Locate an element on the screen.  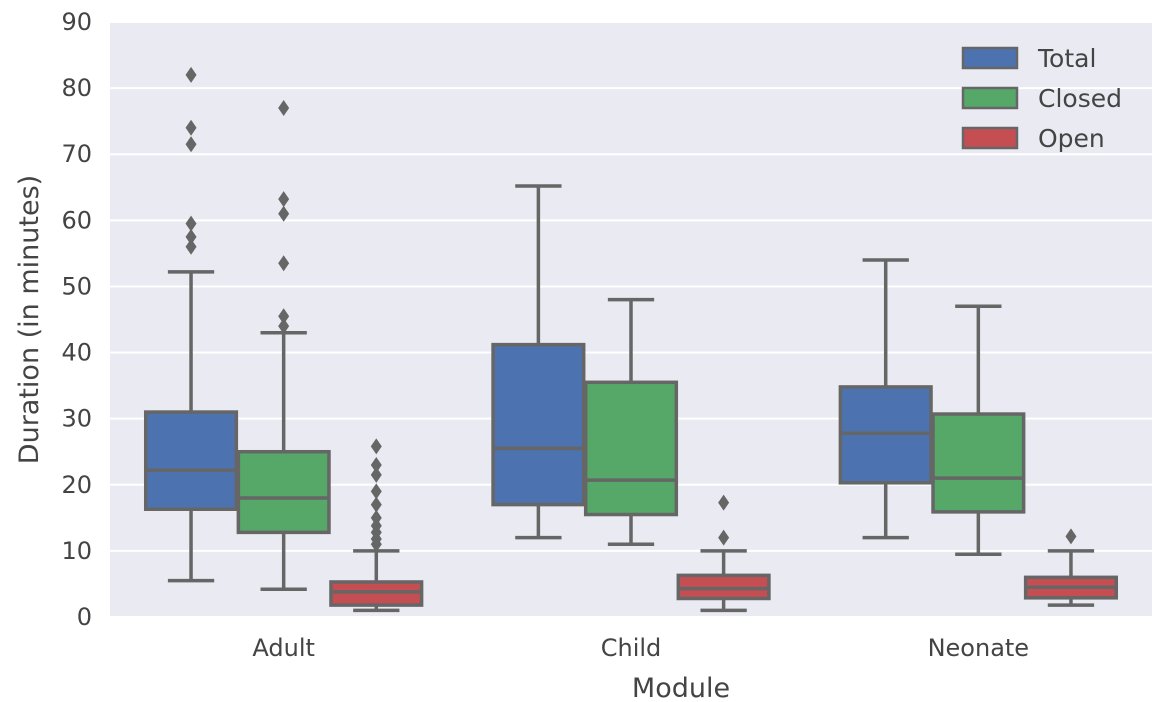
box-open-neonate is located at coordinates (1071, 567).